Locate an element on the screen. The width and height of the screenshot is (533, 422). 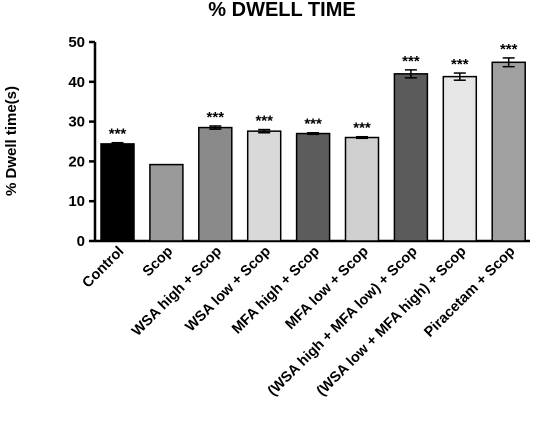
chart-title: % DWELL TIME is located at coordinates (281, 10).